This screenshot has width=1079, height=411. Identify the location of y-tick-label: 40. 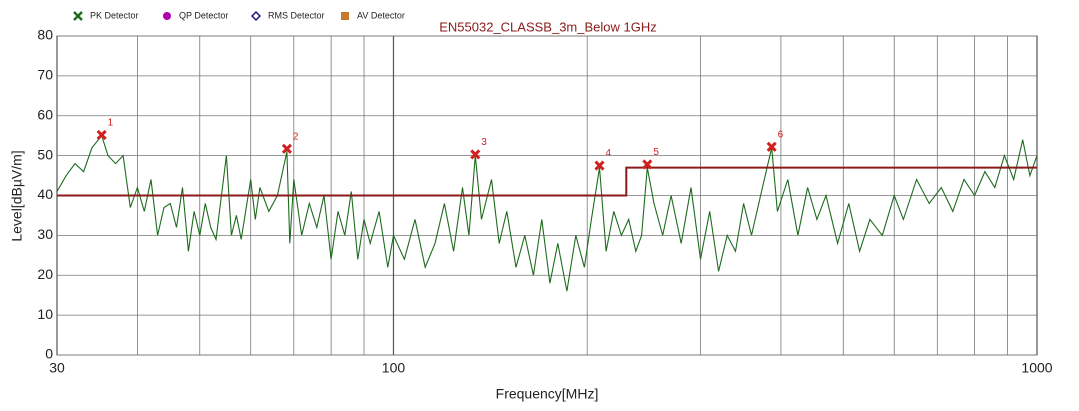
(45, 194).